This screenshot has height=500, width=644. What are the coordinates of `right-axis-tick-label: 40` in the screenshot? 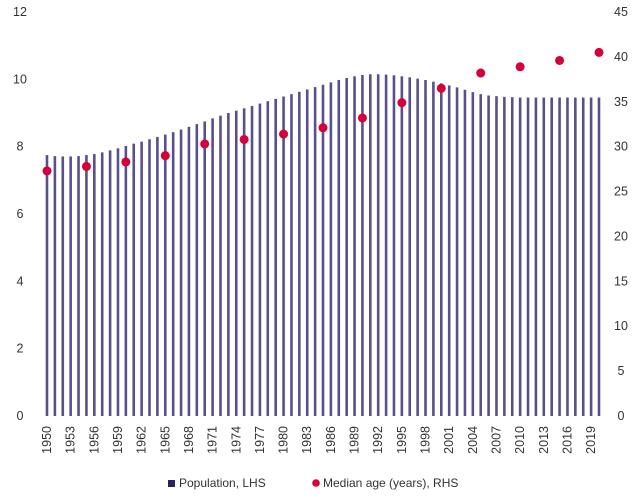 It's located at (621, 57).